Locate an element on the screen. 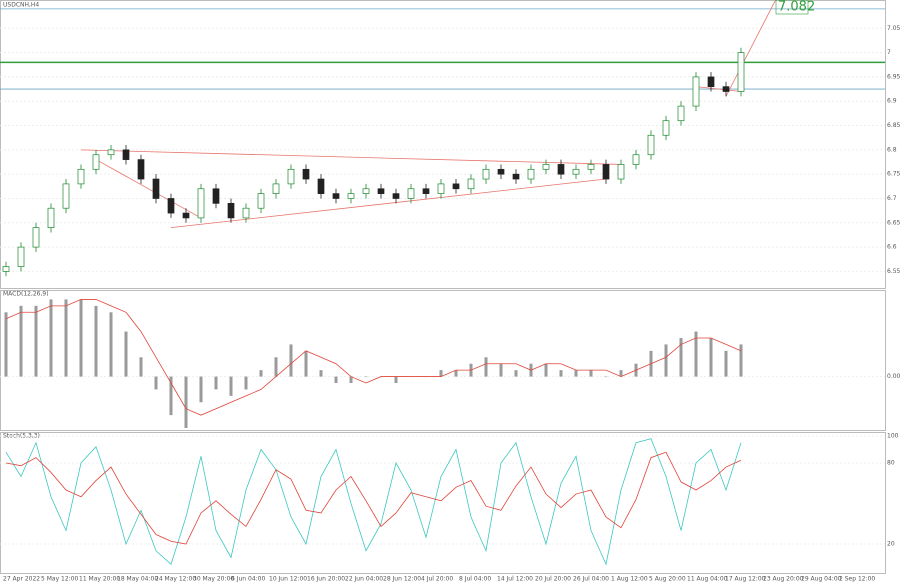 The height and width of the screenshot is (585, 900). y-tick-label: 0.00 is located at coordinates (893, 376).